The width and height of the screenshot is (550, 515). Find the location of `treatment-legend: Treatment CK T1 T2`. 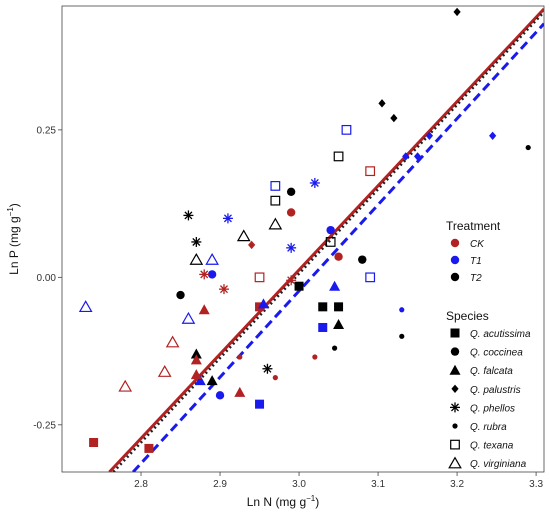

treatment-legend: Treatment CK T1 T2 is located at coordinates (473, 251).